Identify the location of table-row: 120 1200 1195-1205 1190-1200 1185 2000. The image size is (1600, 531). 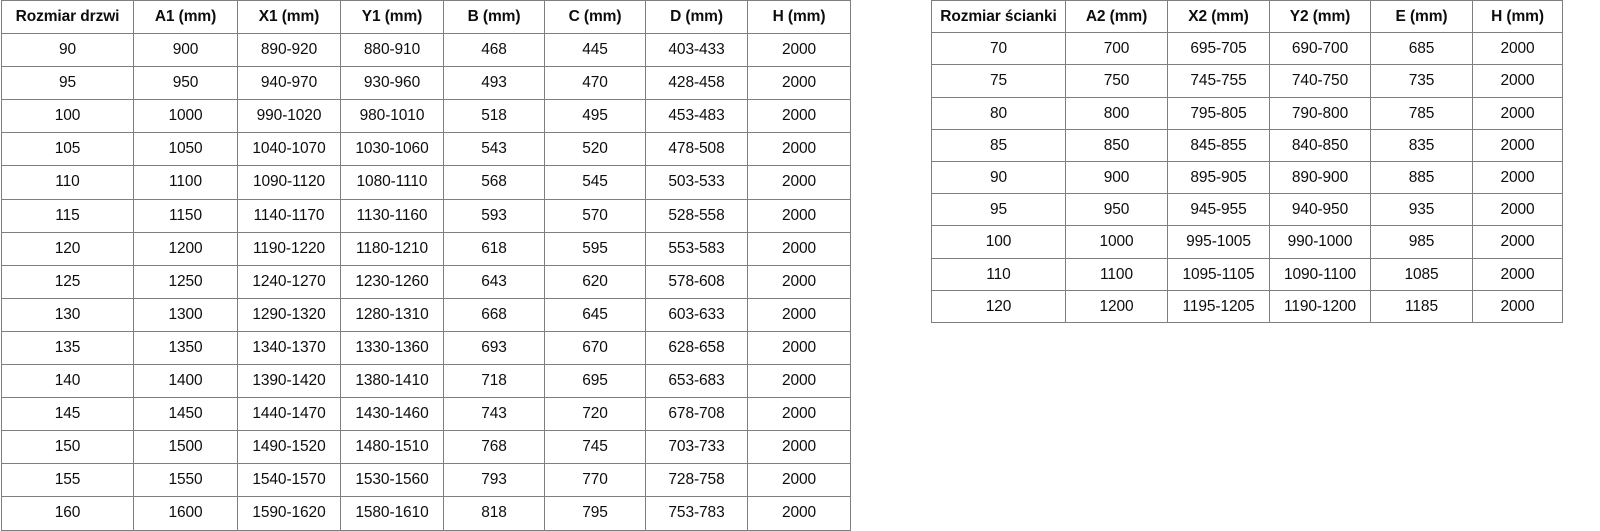
(1247, 306).